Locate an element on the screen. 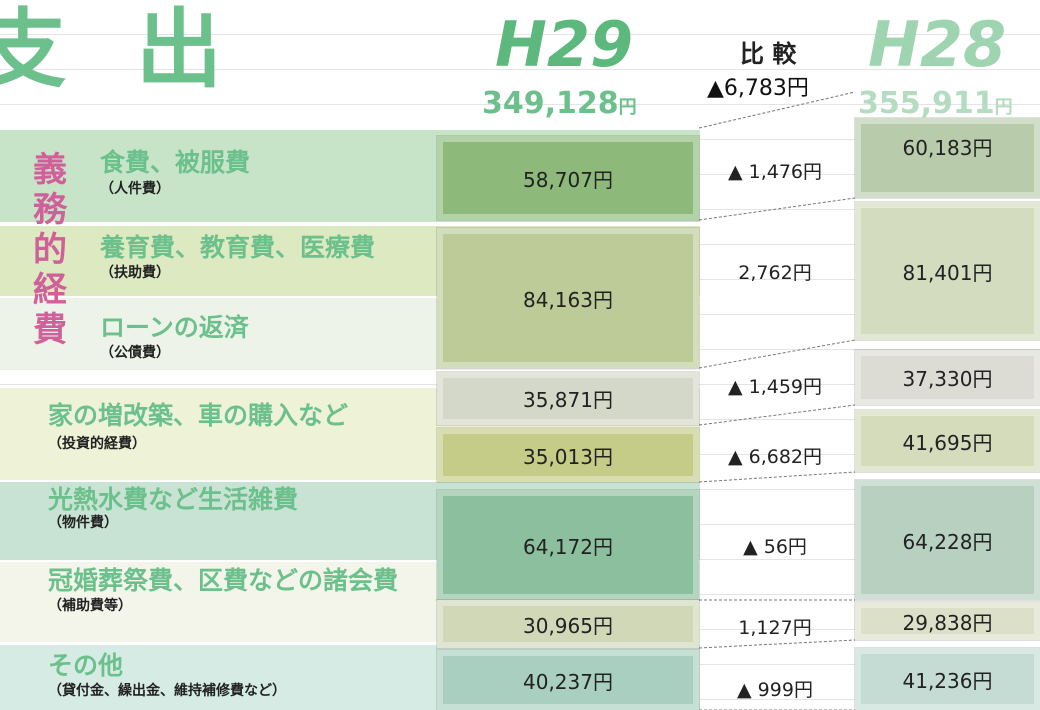 Image resolution: width=1040 pixels, height=710 pixels. h29-value: 40,237円 is located at coordinates (568, 680).